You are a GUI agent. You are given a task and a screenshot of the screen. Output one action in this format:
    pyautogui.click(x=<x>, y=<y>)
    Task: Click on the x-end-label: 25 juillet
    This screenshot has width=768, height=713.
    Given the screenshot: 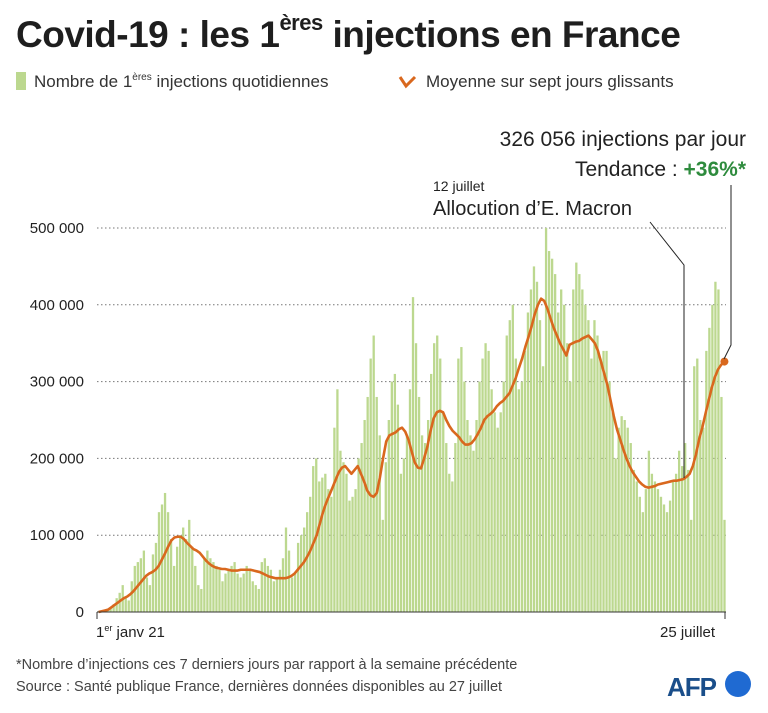 What is the action you would take?
    pyautogui.click(x=688, y=632)
    